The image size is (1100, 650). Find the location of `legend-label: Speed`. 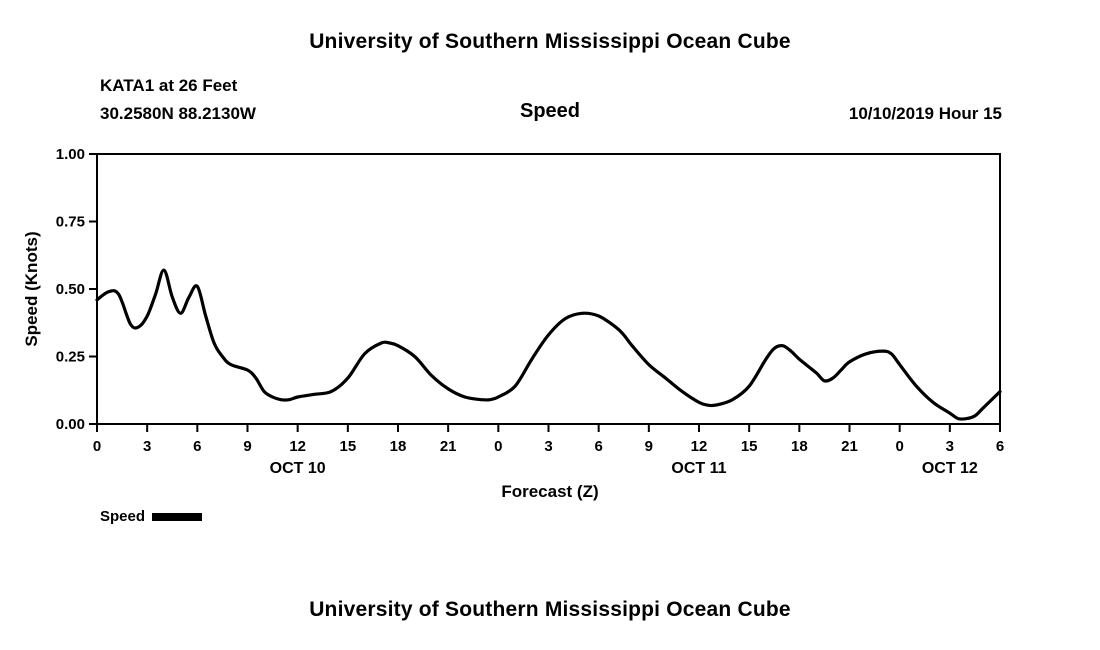

legend-label: Speed is located at coordinates (123, 516).